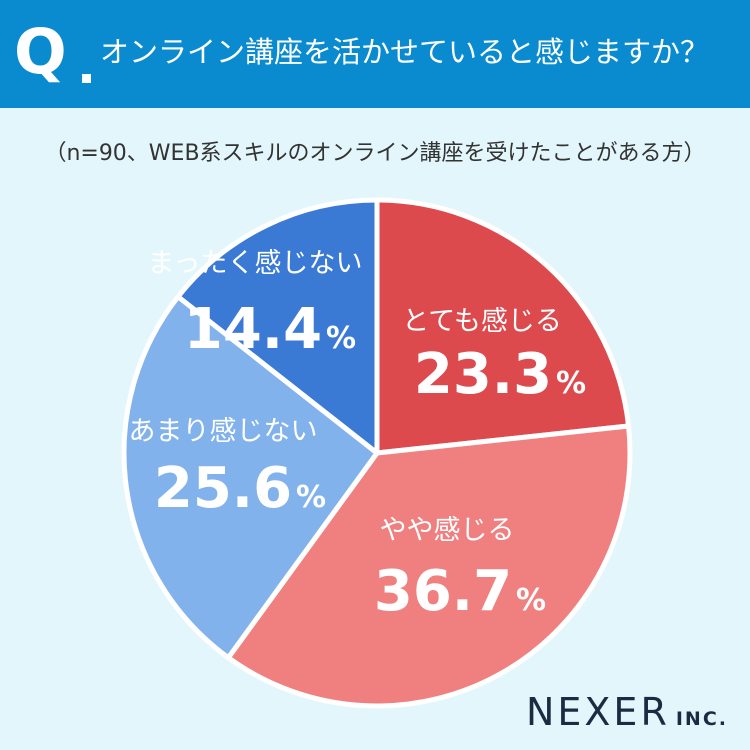 Image resolution: width=750 pixels, height=750 pixels. I want to click on q-letter: Q, so click(40, 51).